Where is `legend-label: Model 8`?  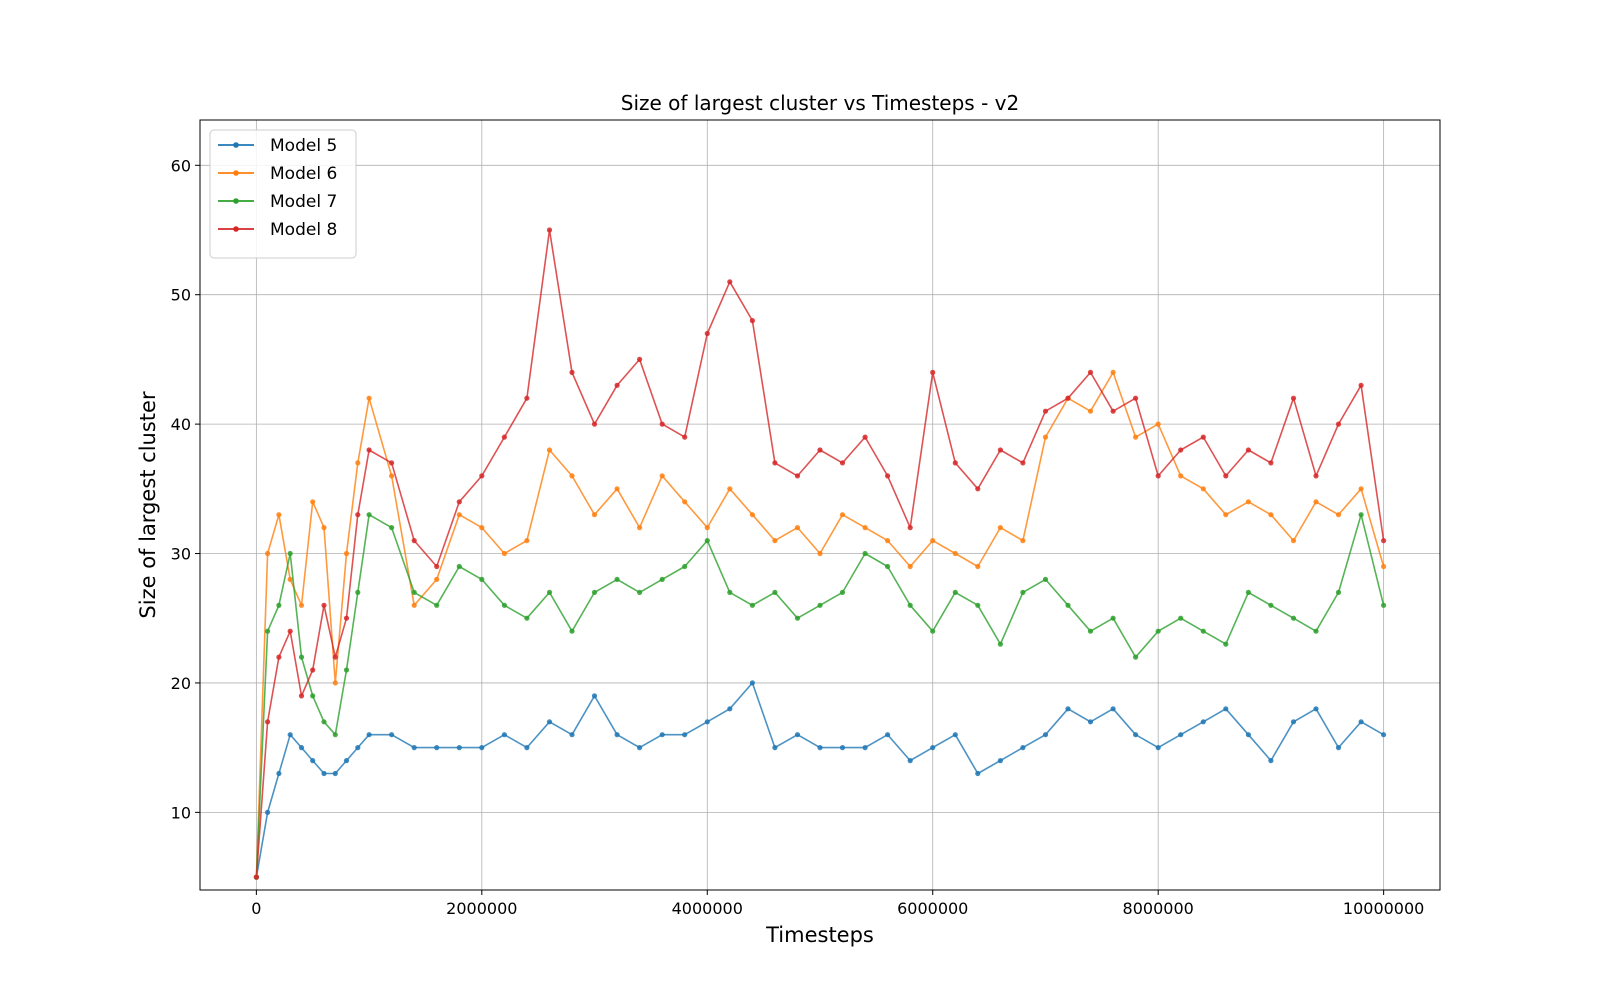
legend-label: Model 8 is located at coordinates (303, 230).